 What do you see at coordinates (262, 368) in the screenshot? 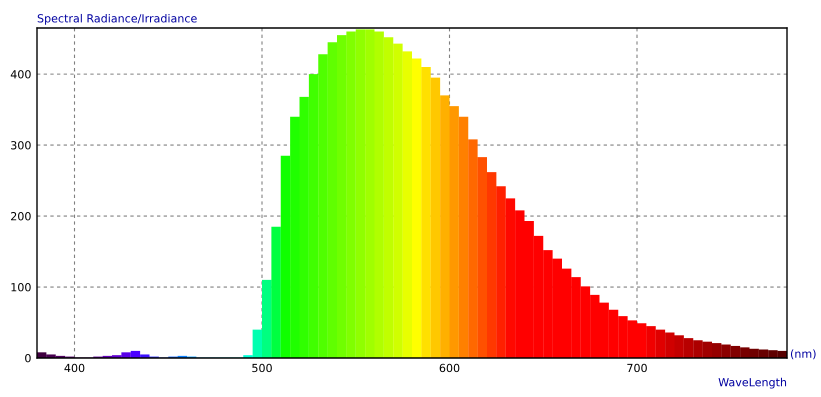
I see `x-tick-label: 500` at bounding box center [262, 368].